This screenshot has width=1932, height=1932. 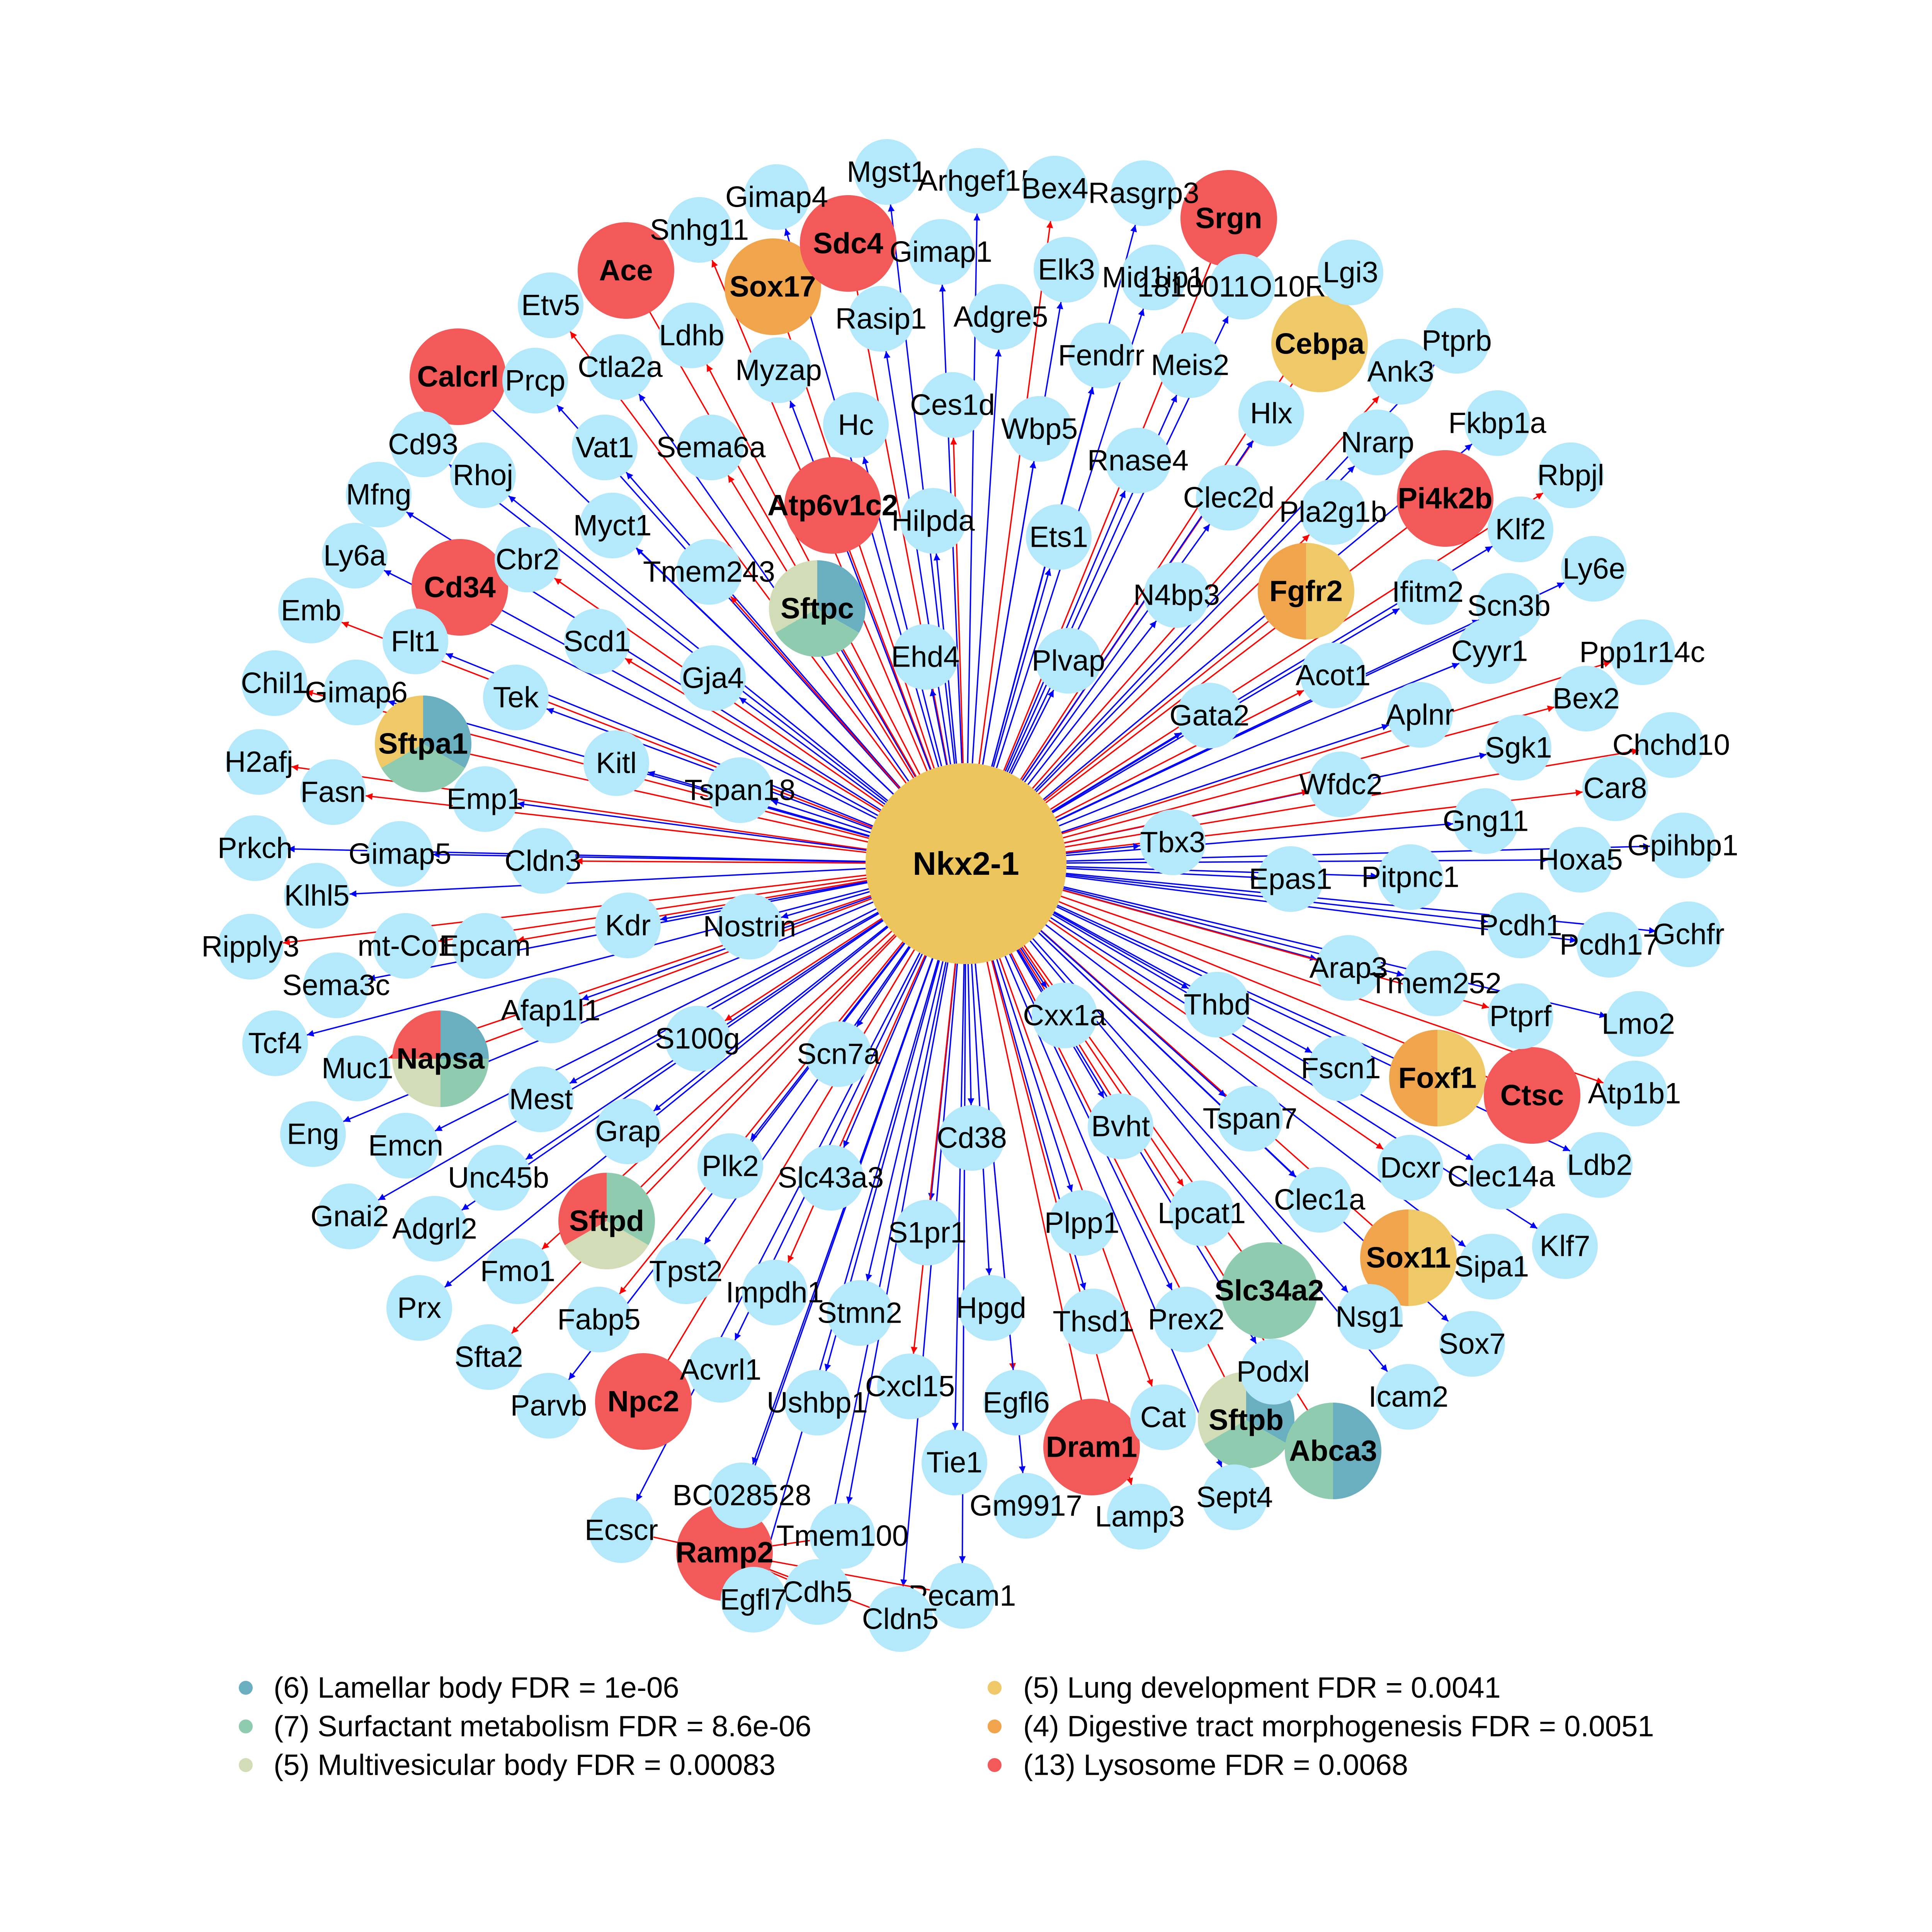 I want to click on node-clec2d: Clec2d, so click(x=1229, y=498).